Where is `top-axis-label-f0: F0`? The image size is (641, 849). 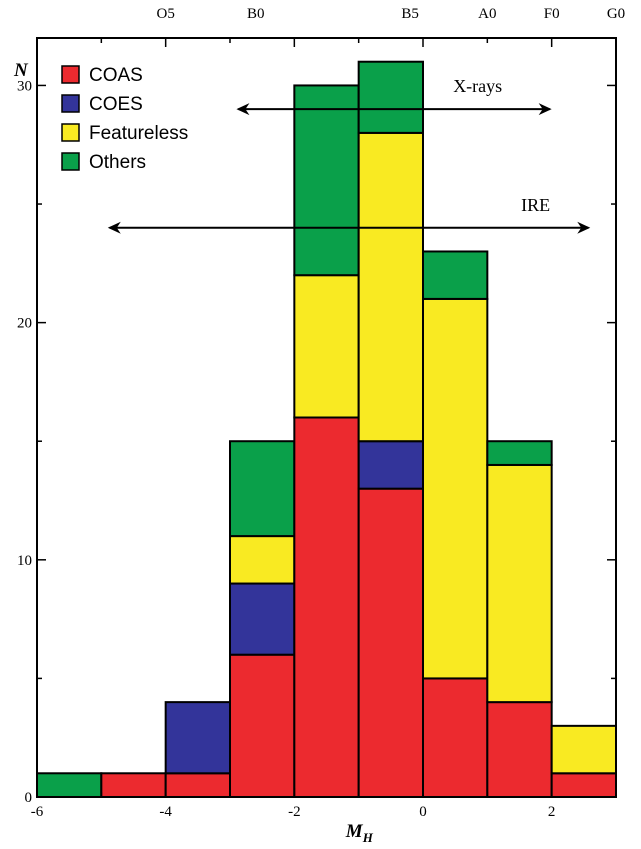
top-axis-label-f0: F0 is located at coordinates (552, 14).